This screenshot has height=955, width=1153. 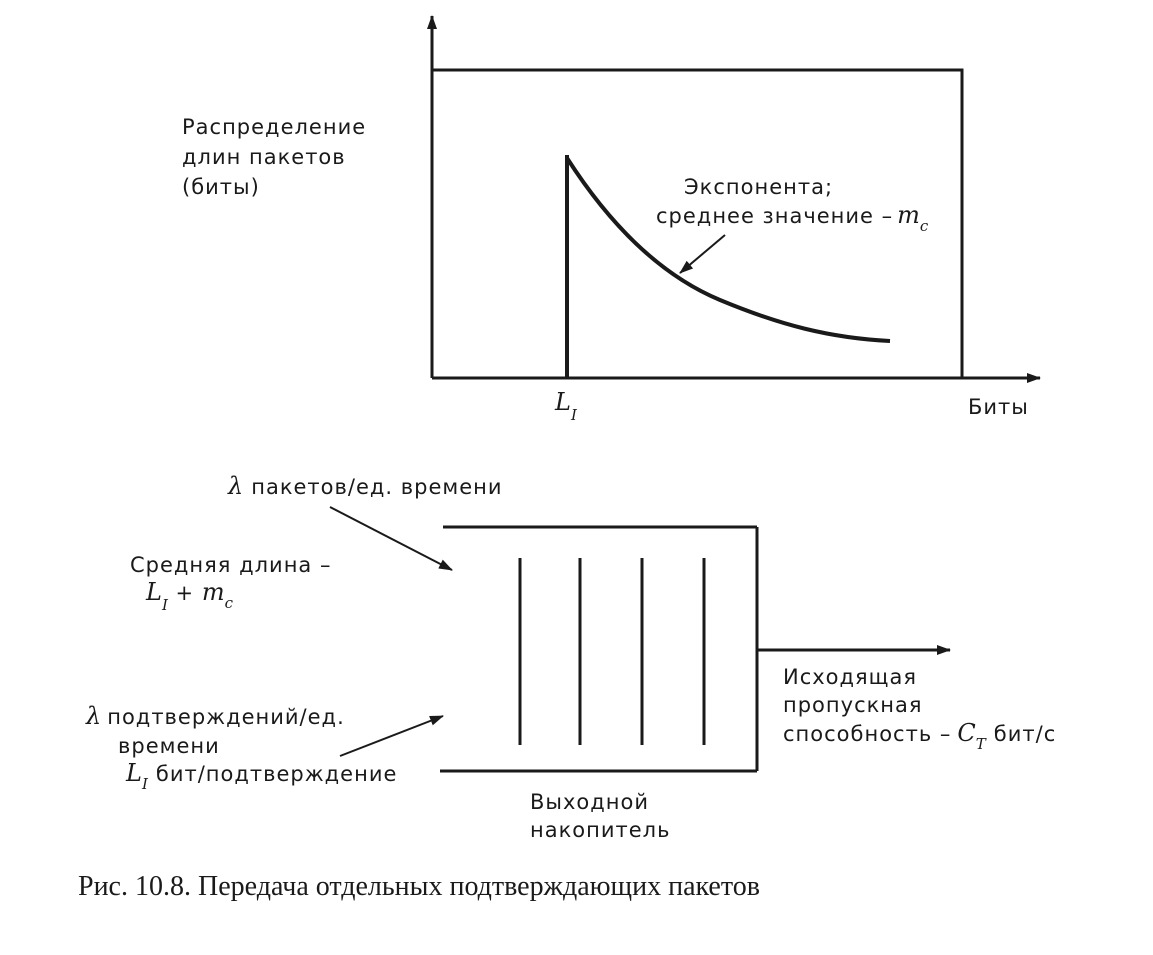 What do you see at coordinates (600, 830) in the screenshot?
I see `buffer-label-line2: накопитель` at bounding box center [600, 830].